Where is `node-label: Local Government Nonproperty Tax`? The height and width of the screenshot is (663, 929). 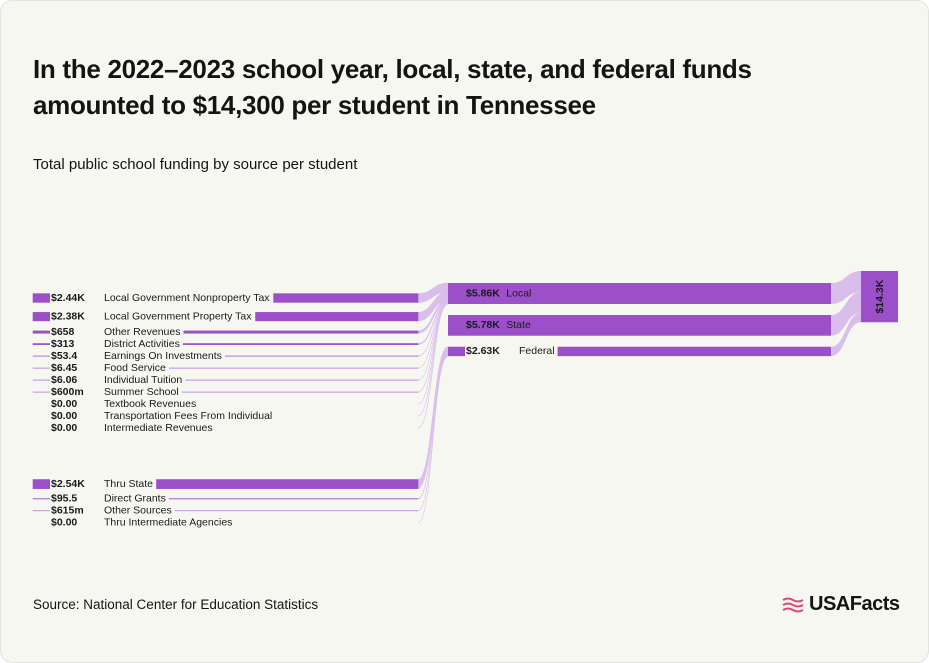 node-label: Local Government Nonproperty Tax is located at coordinates (187, 298).